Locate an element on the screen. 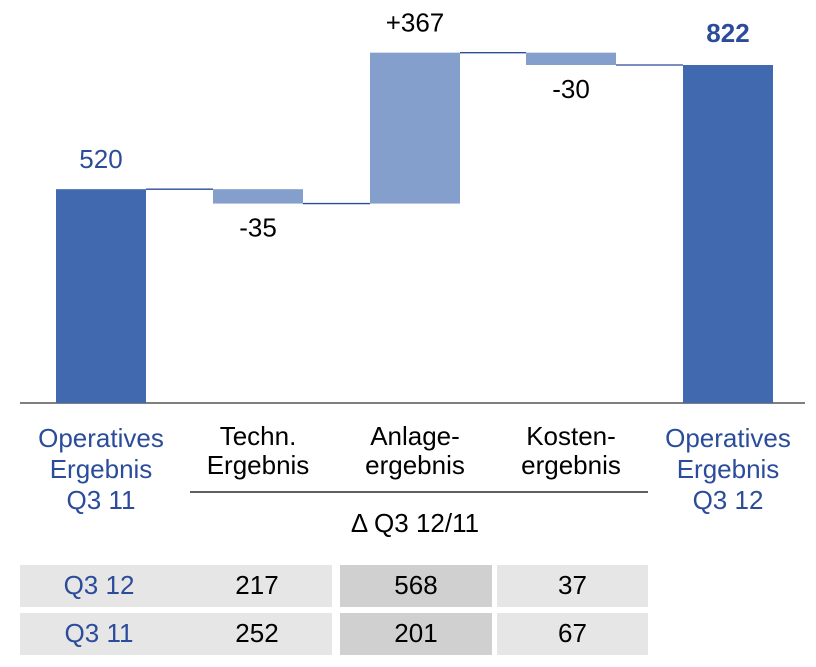 The image size is (816, 667). table-text: Q3 11 is located at coordinates (99, 633).